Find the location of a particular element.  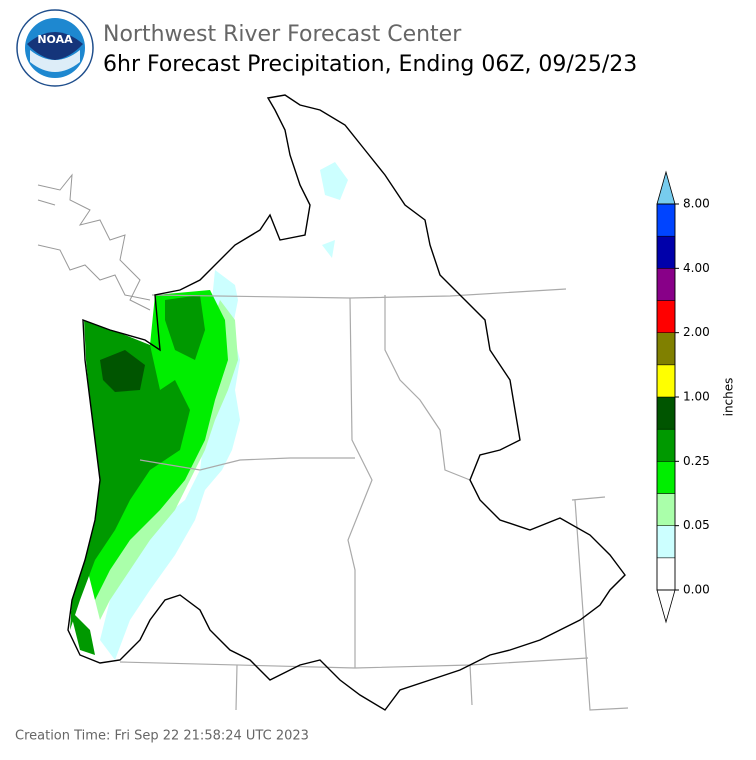

colorbar-tick-label: 2.00 is located at coordinates (696, 332).